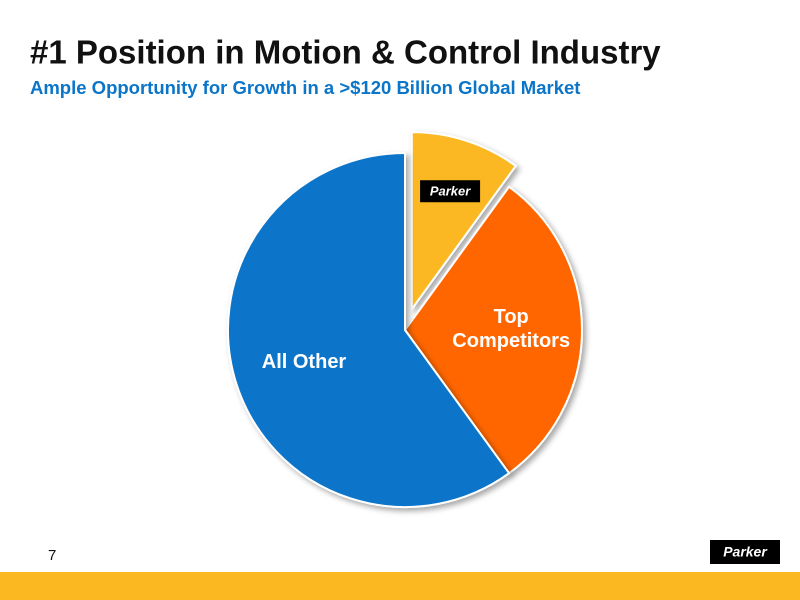  What do you see at coordinates (345, 52) in the screenshot?
I see `chart-title: #1 Position in Motion & Control Industry` at bounding box center [345, 52].